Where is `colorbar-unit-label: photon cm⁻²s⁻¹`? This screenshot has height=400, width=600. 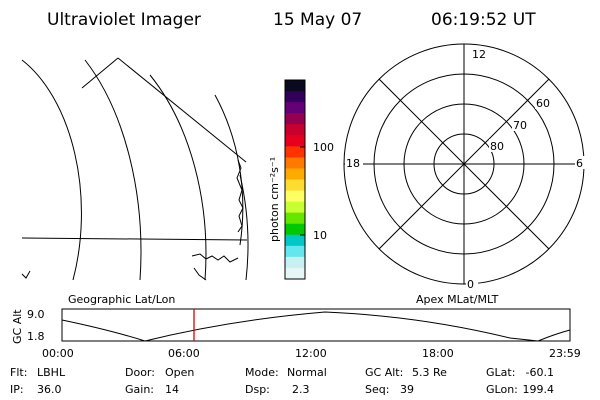 colorbar-unit-label: photon cm⁻²s⁻¹ is located at coordinates (274, 199).